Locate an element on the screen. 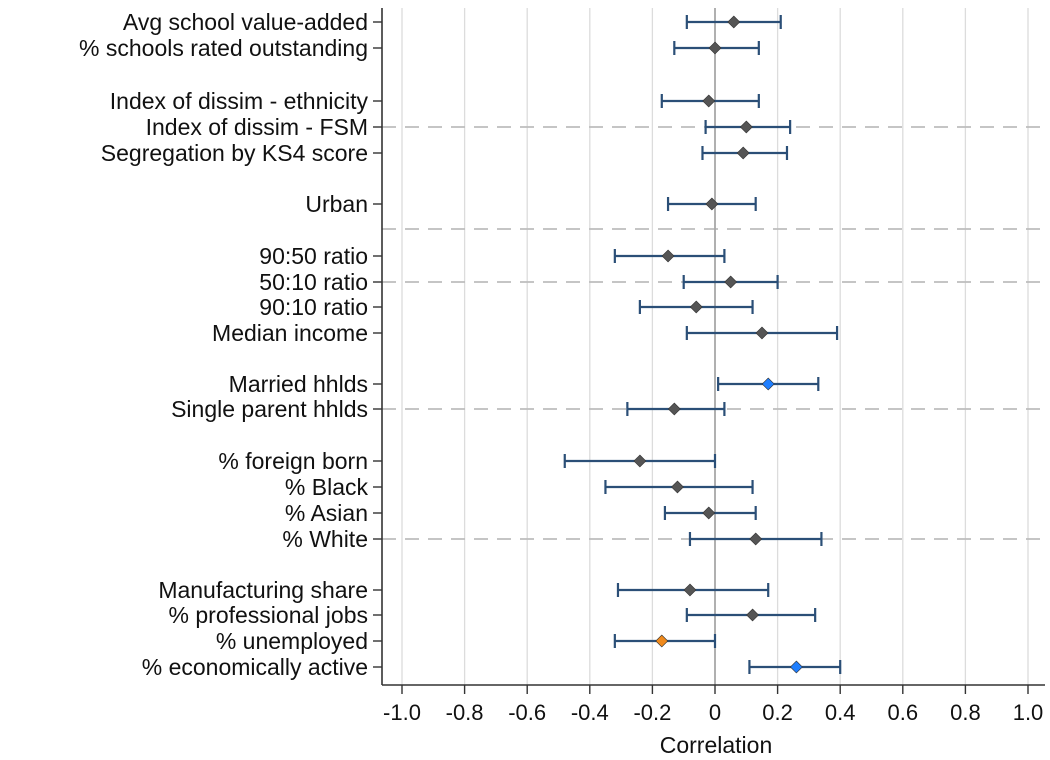 This screenshot has height=760, width=1050. row-label-14: % Asian is located at coordinates (326, 513).